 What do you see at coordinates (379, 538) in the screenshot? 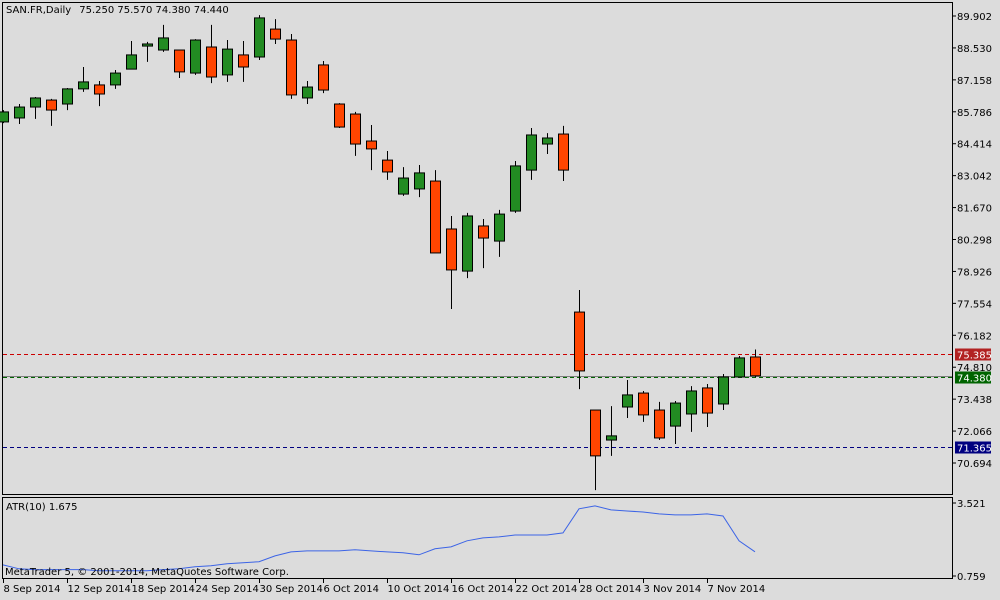
I see `atr-line` at bounding box center [379, 538].